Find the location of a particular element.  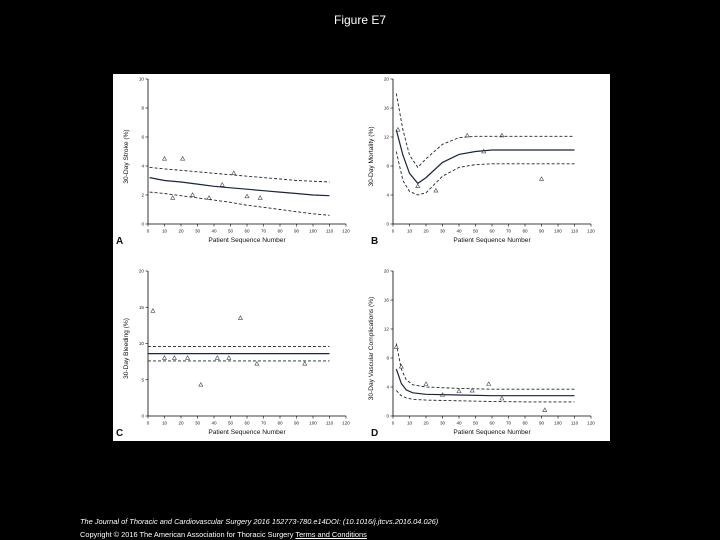

panel-a-x-axis-label: Patient Sequence Number is located at coordinates (247, 240).